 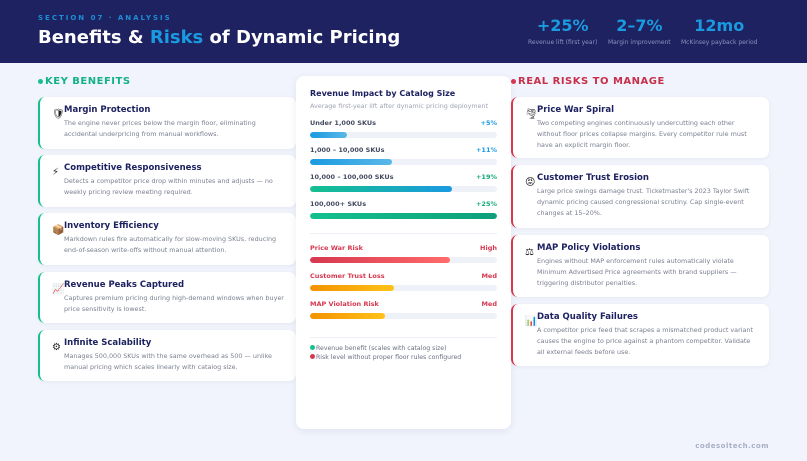 What do you see at coordinates (105, 18) in the screenshot?
I see `section-kicker: SECTION 07 · ANALYSIS` at bounding box center [105, 18].